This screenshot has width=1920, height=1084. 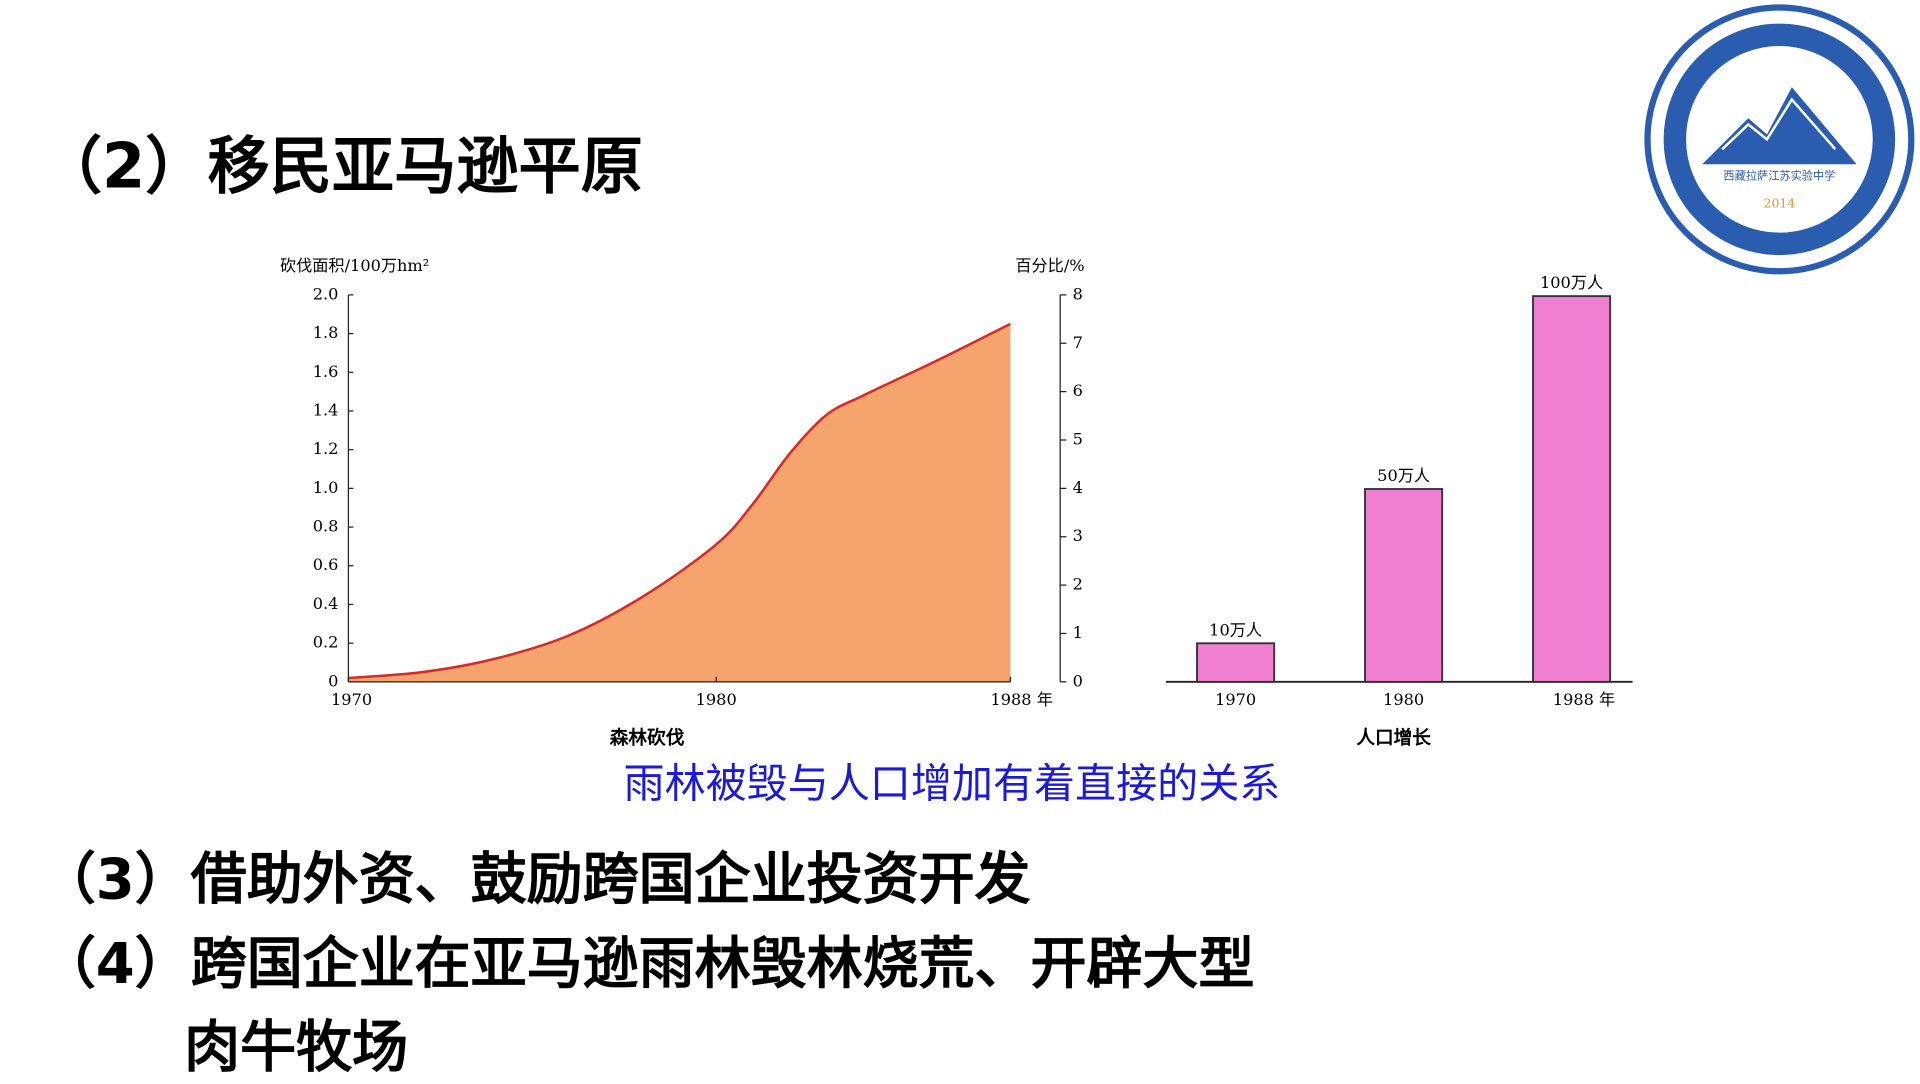 What do you see at coordinates (326, 371) in the screenshot?
I see `y-tick-label: 1.6` at bounding box center [326, 371].